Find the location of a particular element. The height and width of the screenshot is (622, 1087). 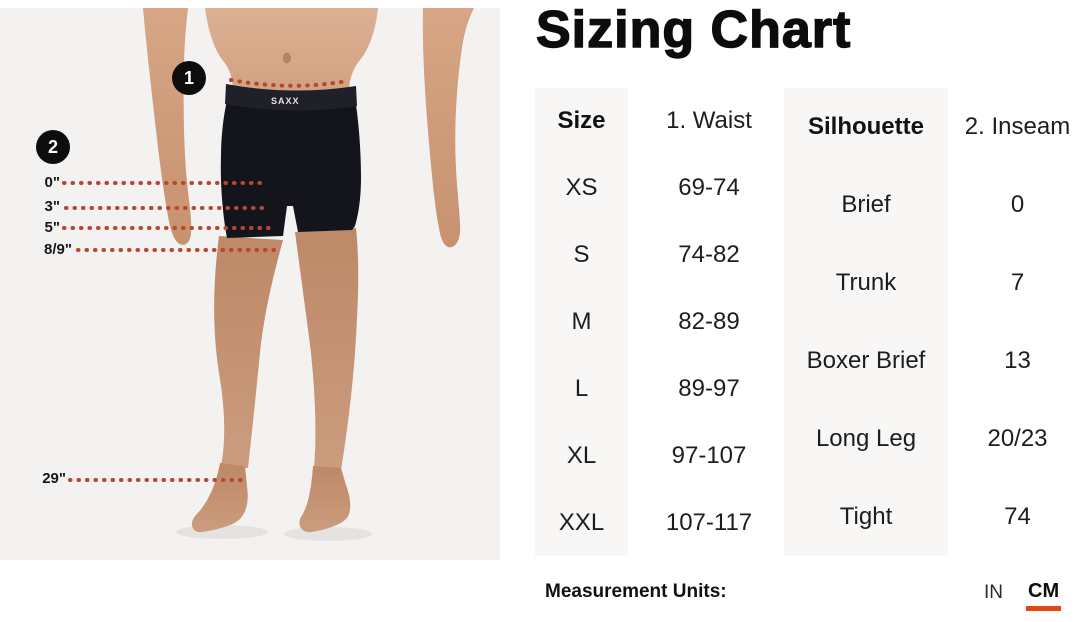

waist-value: 69-74 is located at coordinates (709, 188).